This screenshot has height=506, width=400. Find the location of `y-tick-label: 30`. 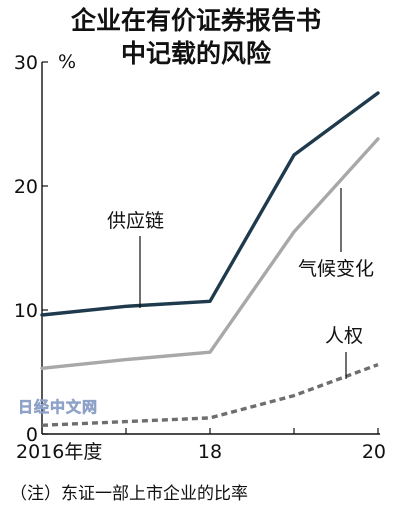

y-tick-label: 30 is located at coordinates (26, 63).